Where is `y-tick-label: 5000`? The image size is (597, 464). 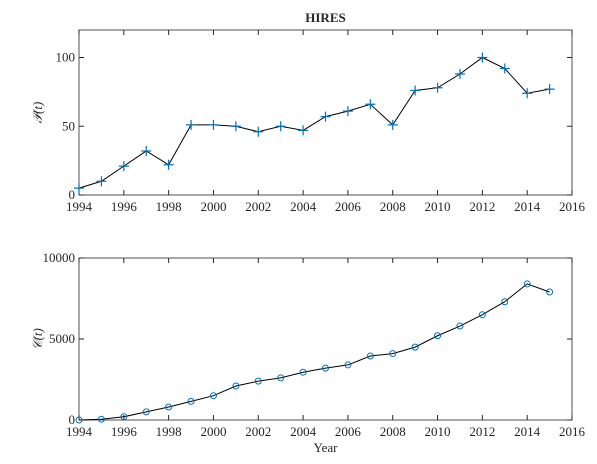
y-tick-label: 5000 is located at coordinates (62, 338).